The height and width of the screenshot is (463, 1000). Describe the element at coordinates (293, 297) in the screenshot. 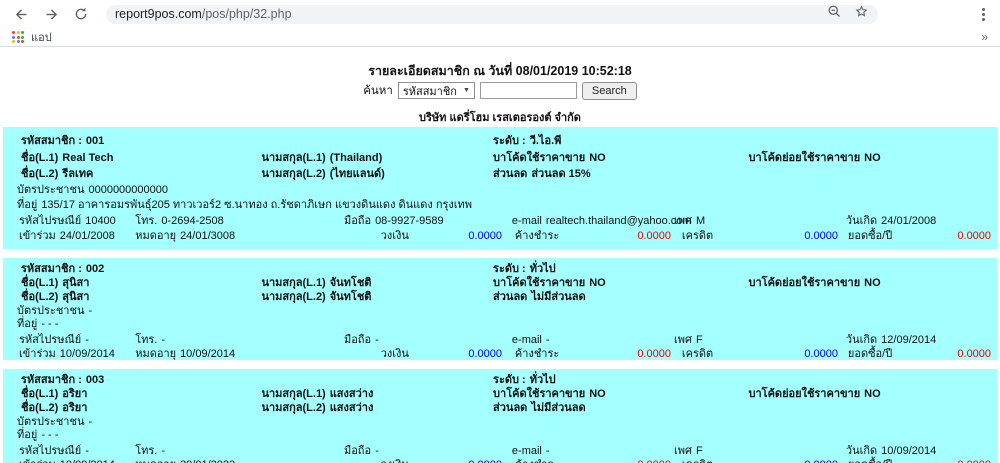

I see `surname-l2-label: นามสกุล(L.2)` at that location.